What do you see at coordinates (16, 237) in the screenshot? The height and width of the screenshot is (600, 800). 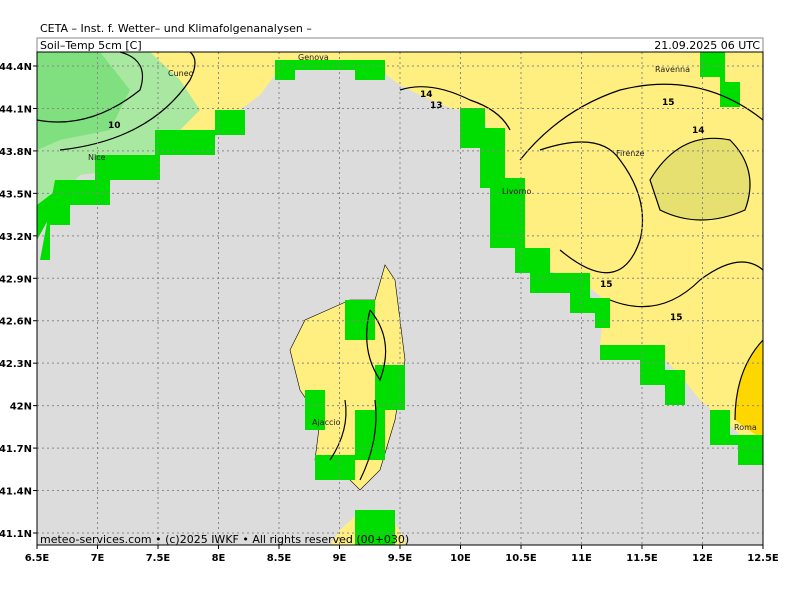 I see `y-tick-label: 43.2N` at bounding box center [16, 237].